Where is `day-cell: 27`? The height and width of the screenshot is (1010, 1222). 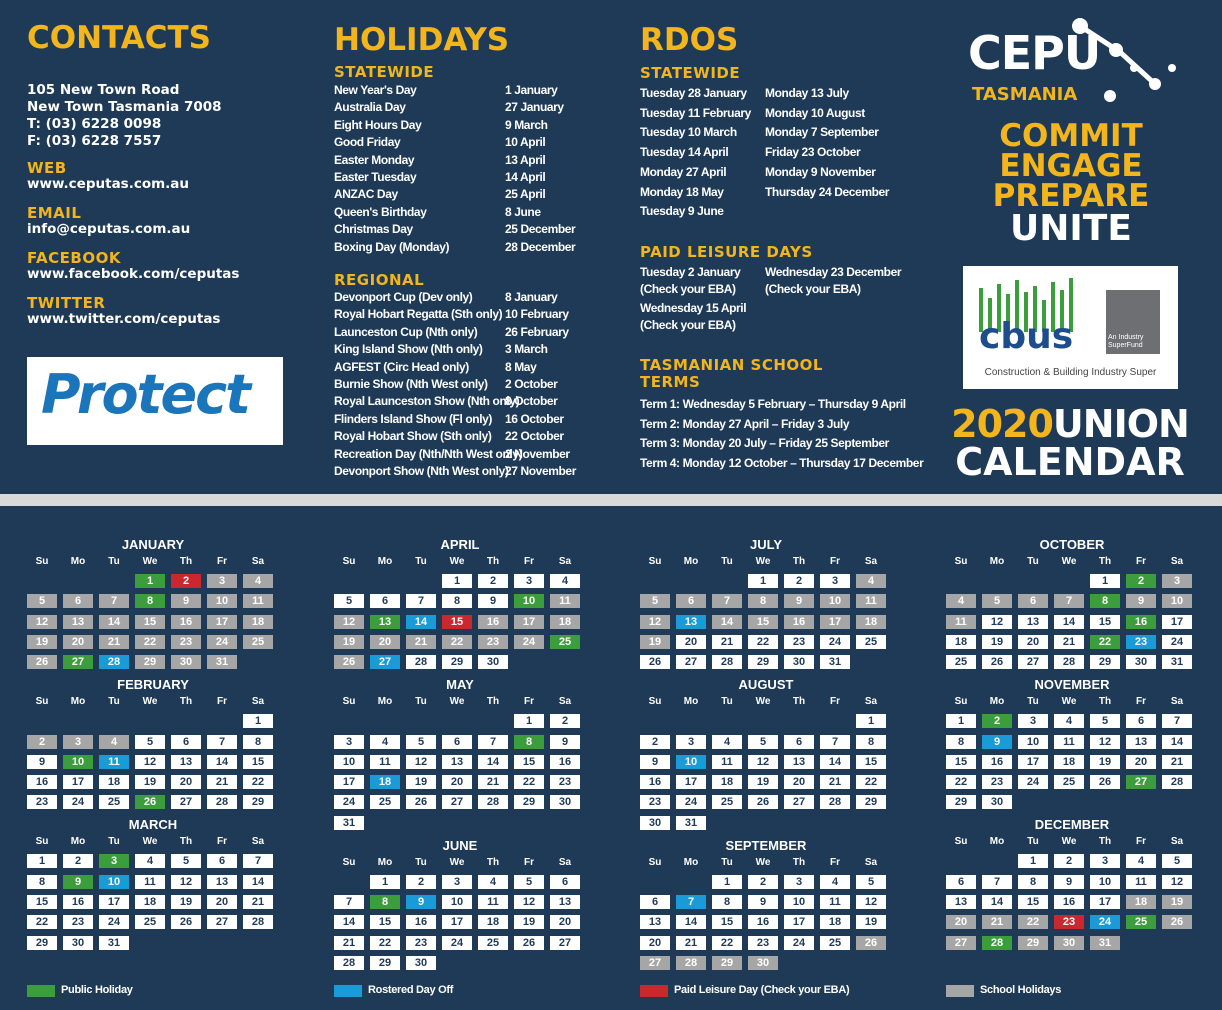
day-cell: 27 is located at coordinates (961, 942).